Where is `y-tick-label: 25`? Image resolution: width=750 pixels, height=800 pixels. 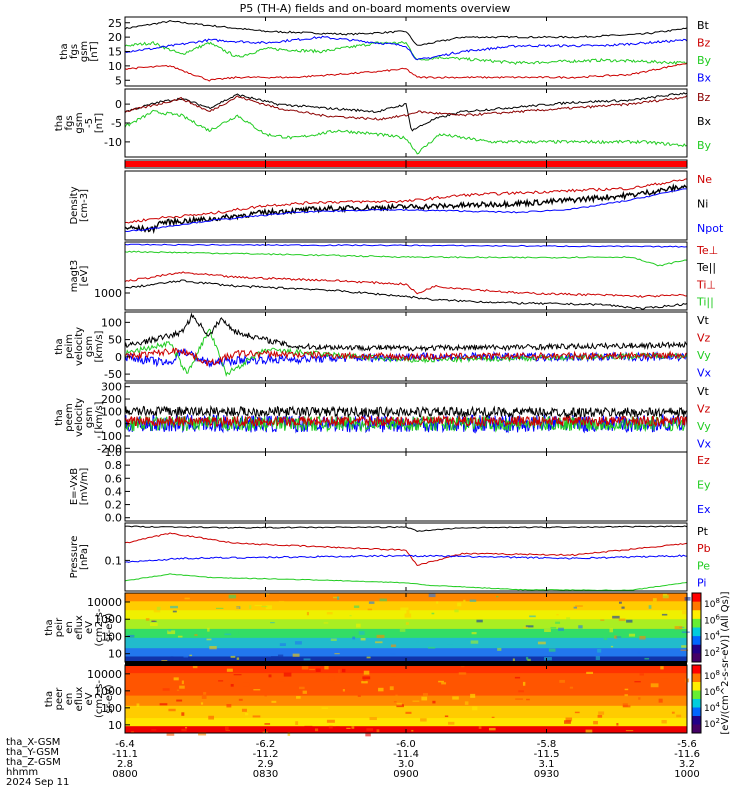
y-tick-label: 25 is located at coordinates (115, 23).